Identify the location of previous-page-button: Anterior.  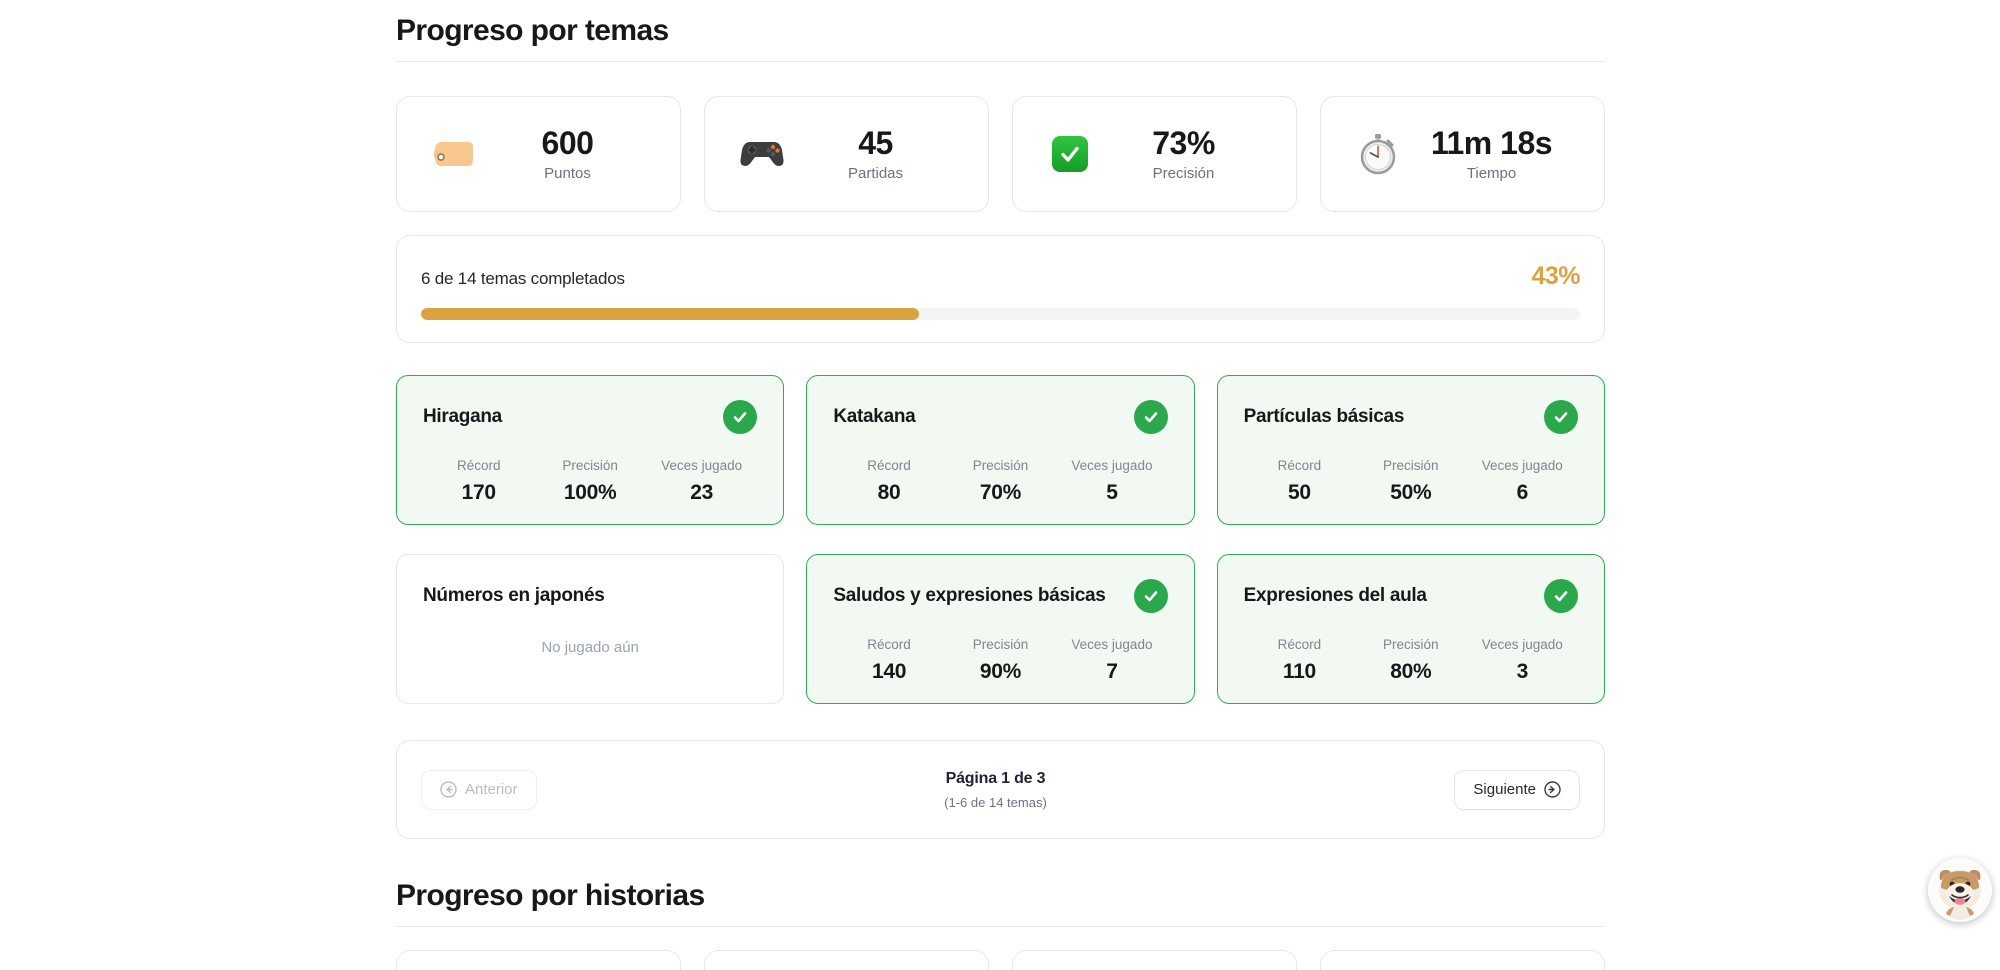
(479, 790).